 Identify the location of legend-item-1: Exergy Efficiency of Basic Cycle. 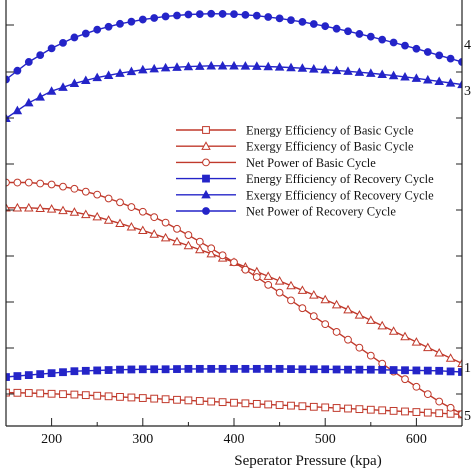
(295, 147).